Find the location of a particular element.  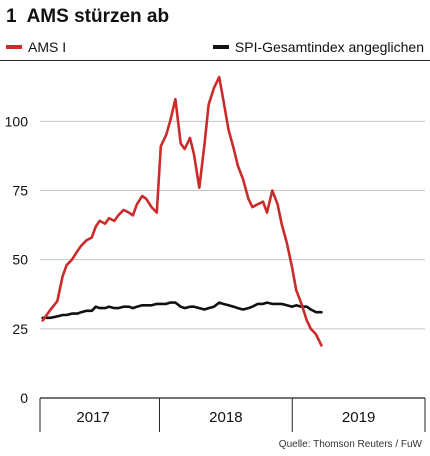

legend-divider is located at coordinates (215, 60).